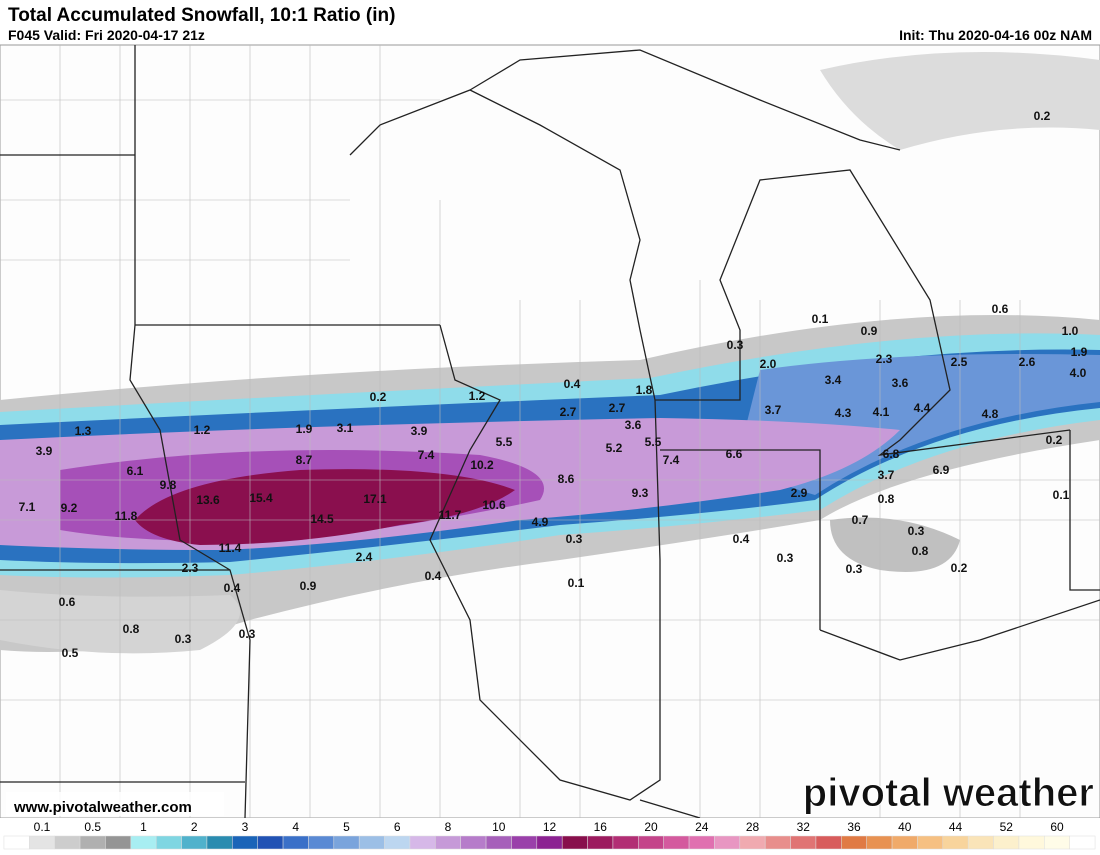 This screenshot has width=1100, height=855. Describe the element at coordinates (27, 507) in the screenshot. I see `snow-label: 7.1` at that location.